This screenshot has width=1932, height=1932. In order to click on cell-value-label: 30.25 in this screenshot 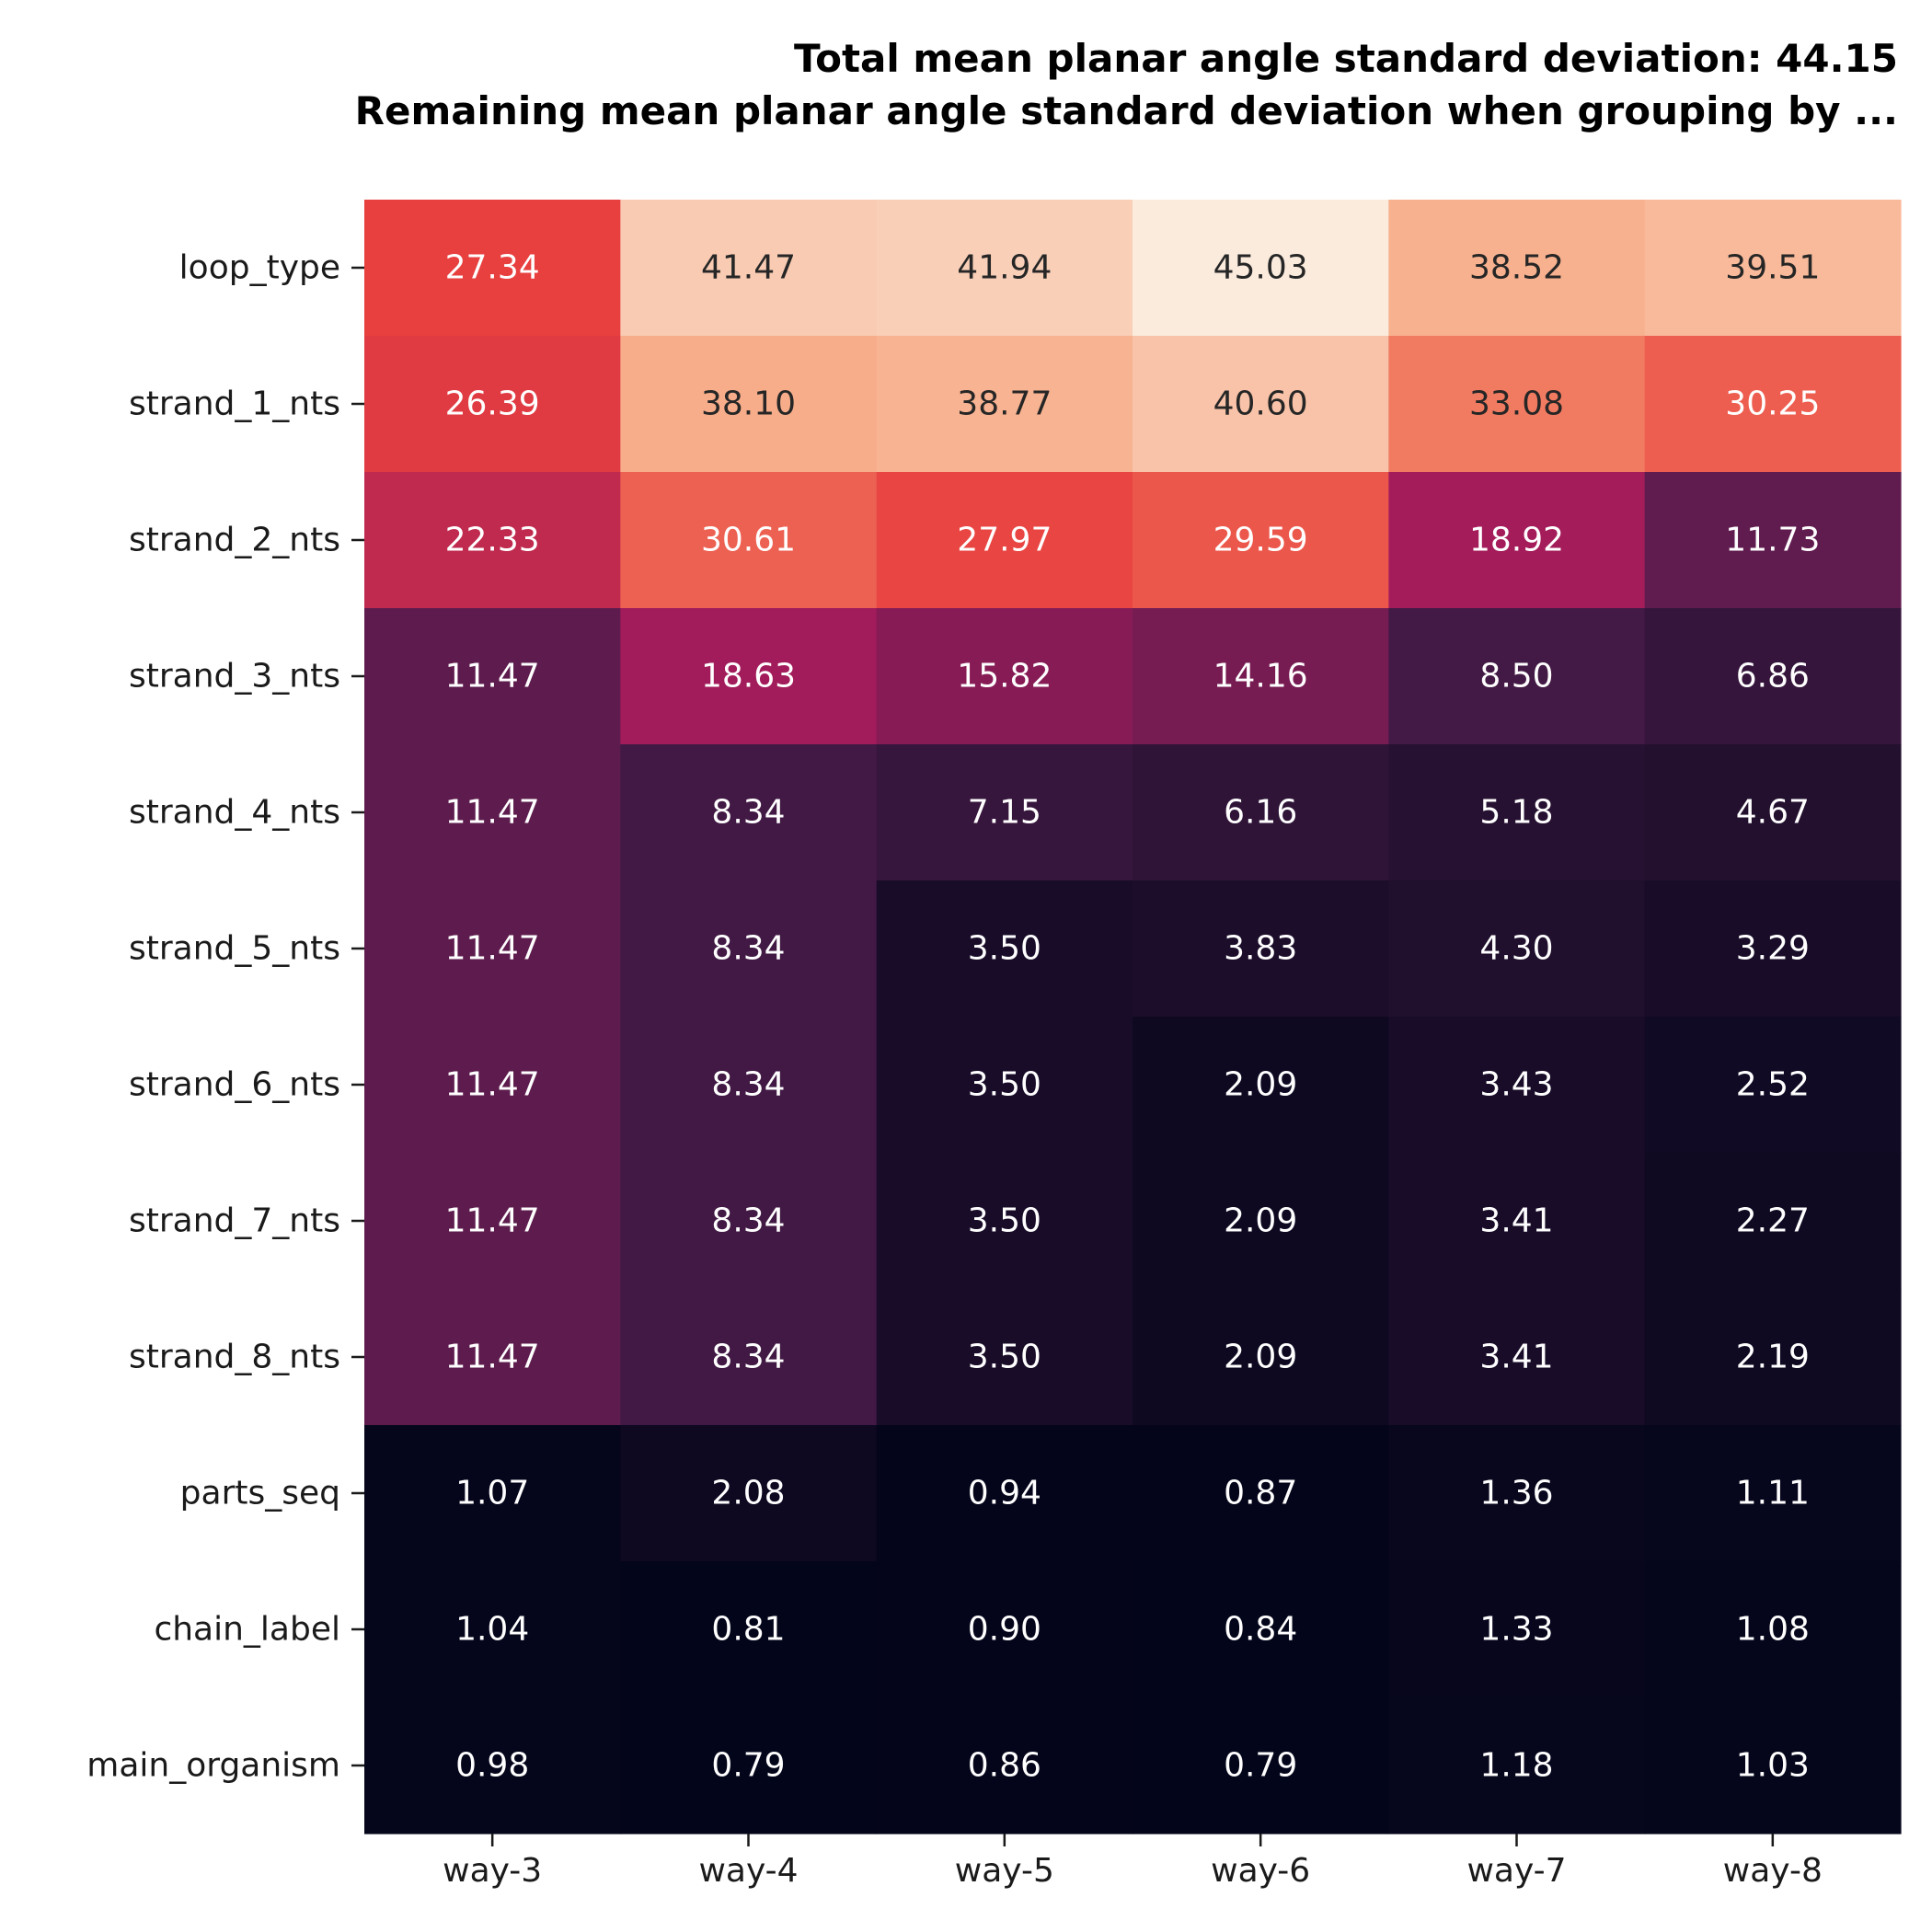, I will do `click(1772, 404)`.